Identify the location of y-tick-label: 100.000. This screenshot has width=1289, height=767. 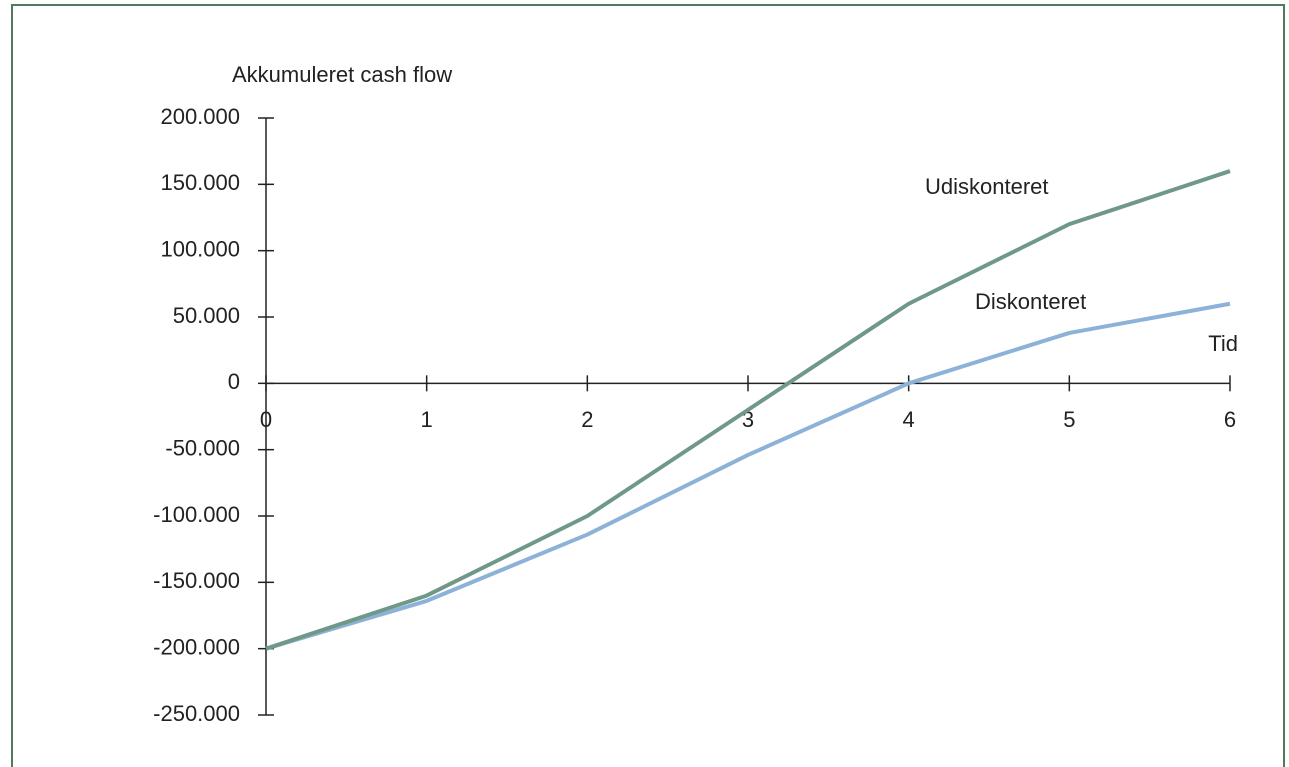
(200, 248).